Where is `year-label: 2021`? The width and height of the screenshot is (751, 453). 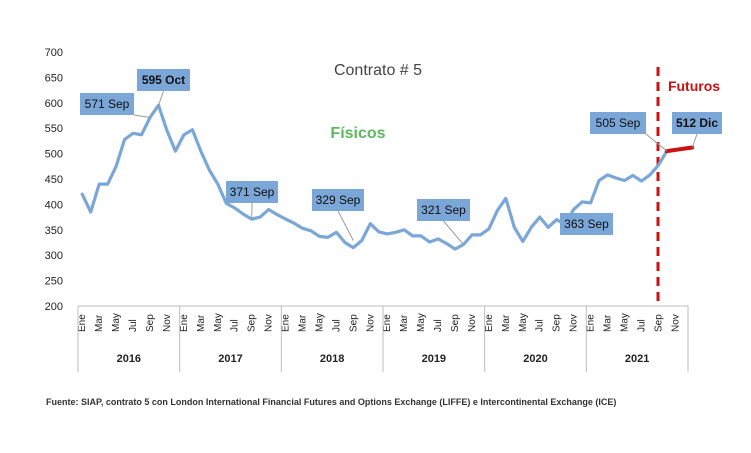
year-label: 2021 is located at coordinates (637, 359).